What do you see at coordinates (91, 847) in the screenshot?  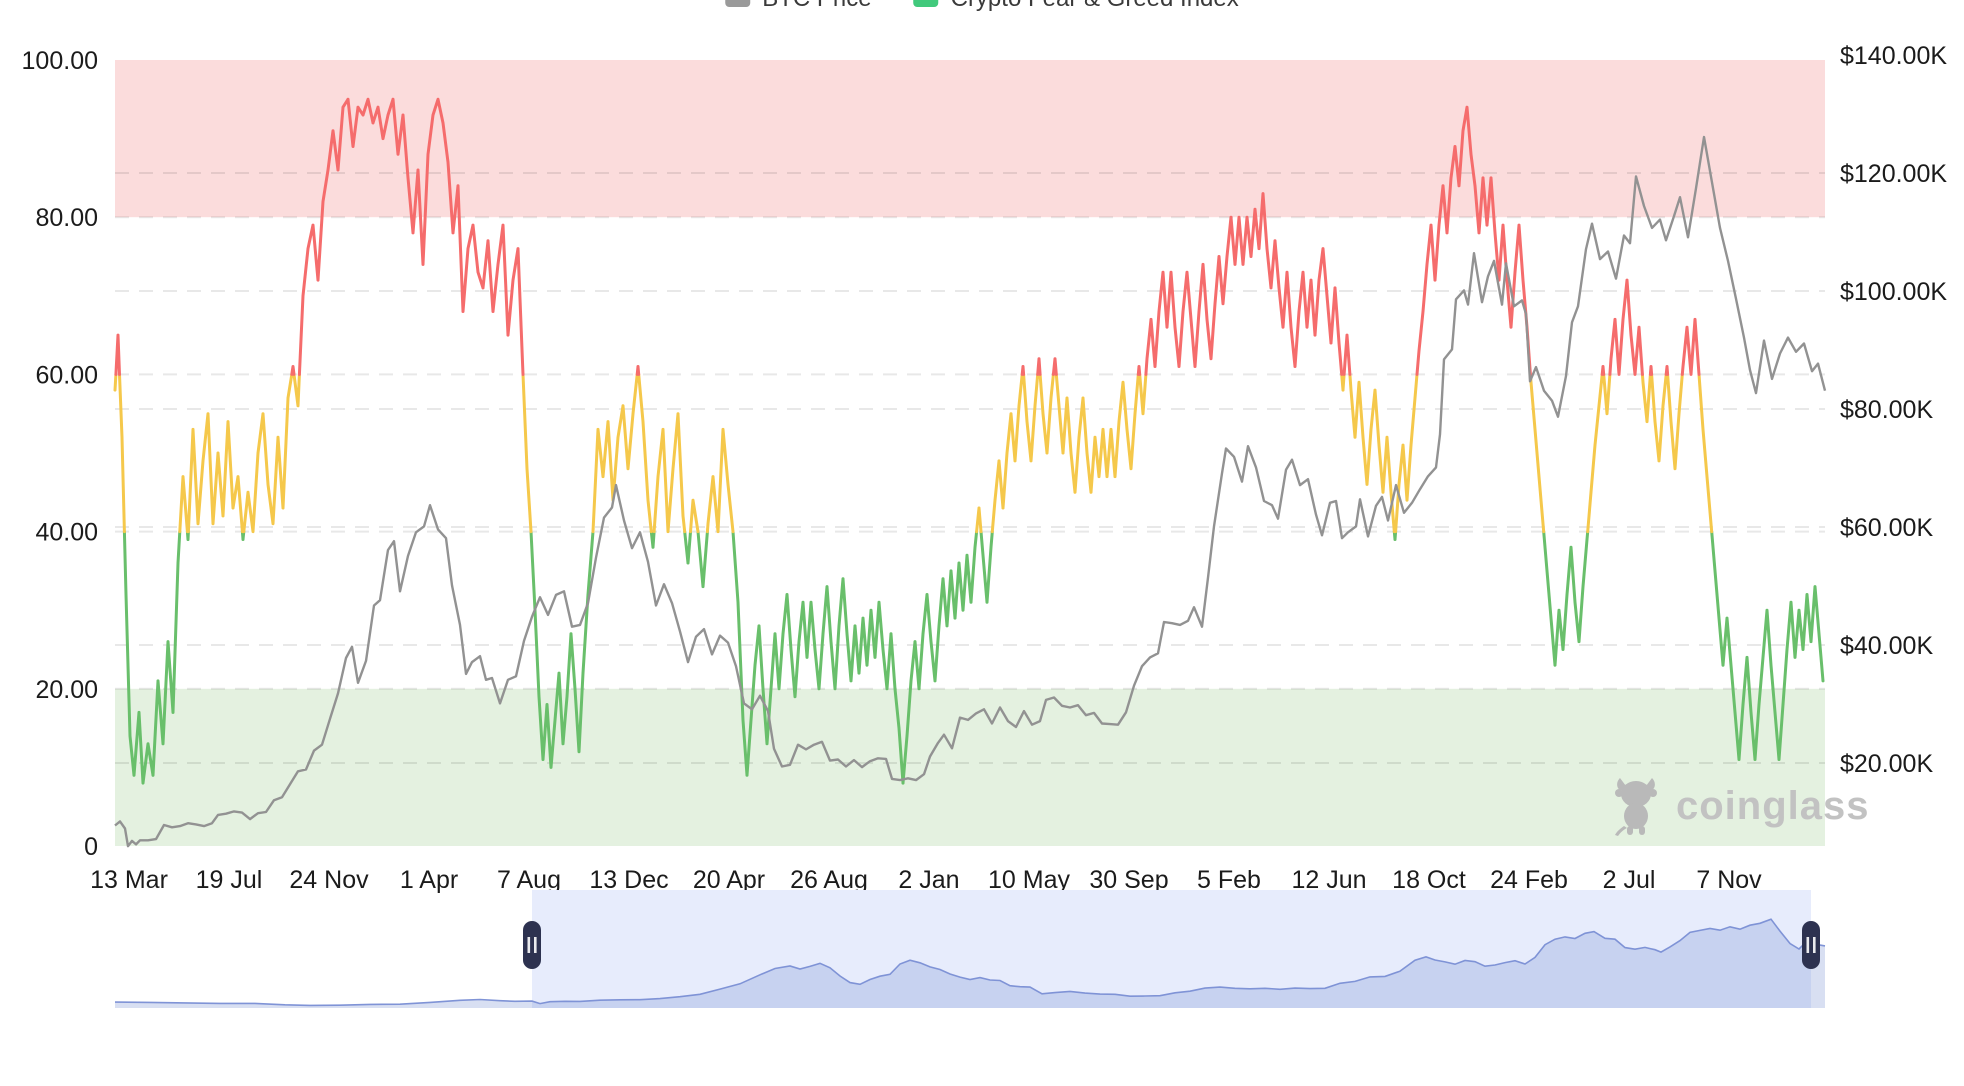 I see `left-axis-tick-label: 0` at bounding box center [91, 847].